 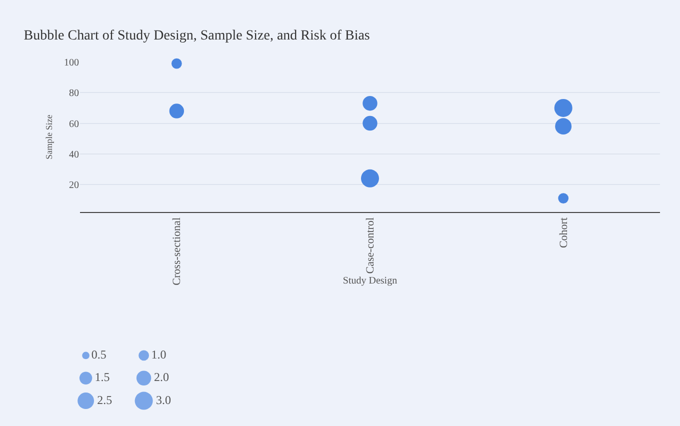 What do you see at coordinates (158, 354) in the screenshot?
I see `legend-label: 1.0` at bounding box center [158, 354].